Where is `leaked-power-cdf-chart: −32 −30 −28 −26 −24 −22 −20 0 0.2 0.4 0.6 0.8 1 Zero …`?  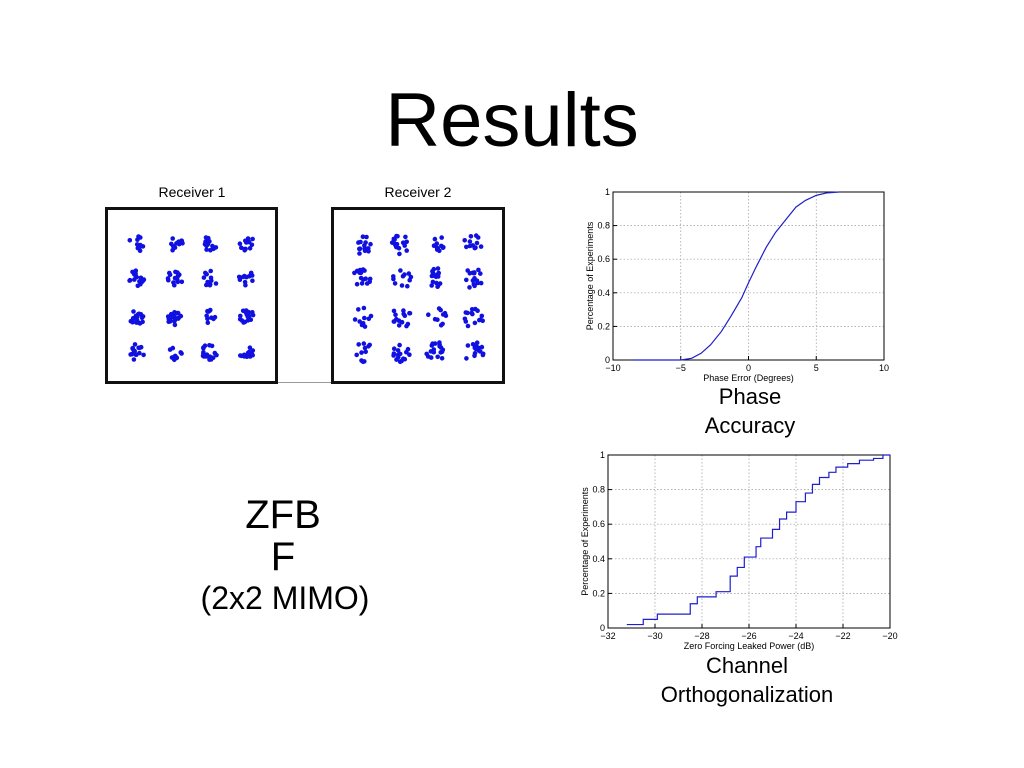 leaked-power-cdf-chart: −32 −30 −28 −26 −24 −22 −20 0 0.2 0.4 0.6 0.8 1 Zero … is located at coordinates (739, 550).